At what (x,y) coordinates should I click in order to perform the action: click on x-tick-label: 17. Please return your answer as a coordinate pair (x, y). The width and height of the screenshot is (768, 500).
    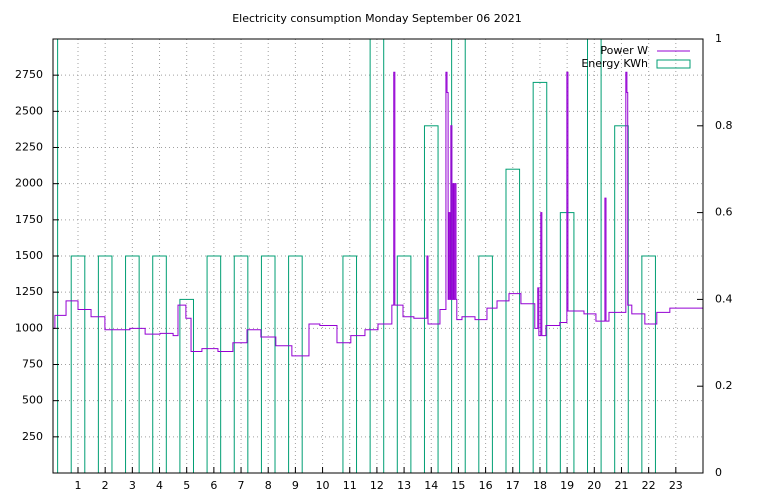
    Looking at the image, I should click on (513, 485).